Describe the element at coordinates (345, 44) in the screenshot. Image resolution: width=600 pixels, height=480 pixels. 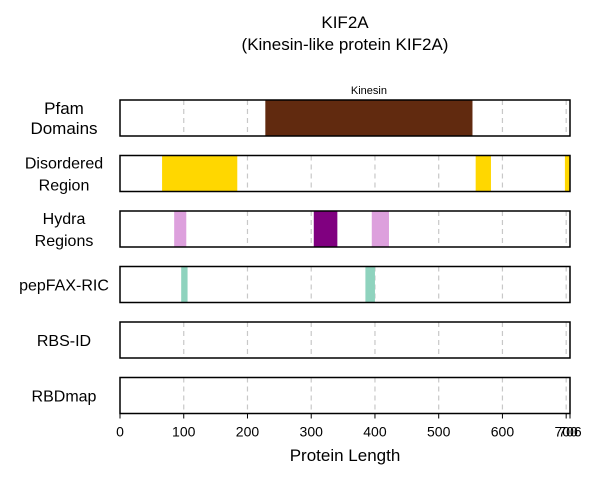
I see `chart-subtitle: (Kinesin-like protein KIF2A)` at that location.